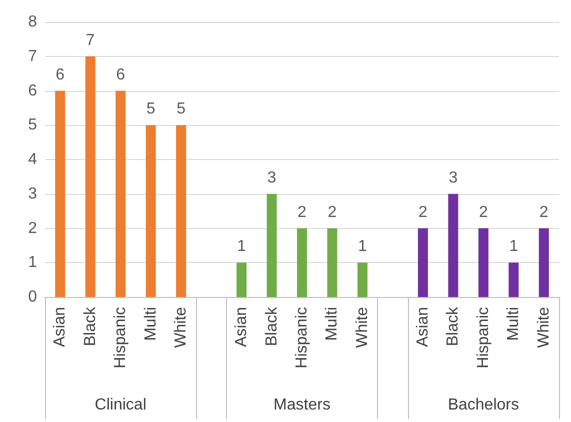 The width and height of the screenshot is (571, 422). What do you see at coordinates (33, 263) in the screenshot?
I see `y-tick-label: 1` at bounding box center [33, 263].